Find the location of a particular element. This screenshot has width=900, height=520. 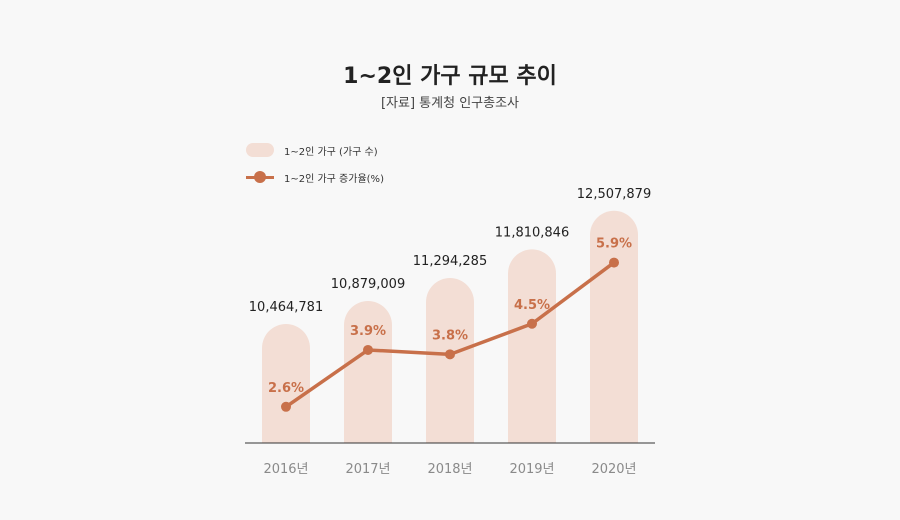

x-tick-label: 2020년 is located at coordinates (613, 469).